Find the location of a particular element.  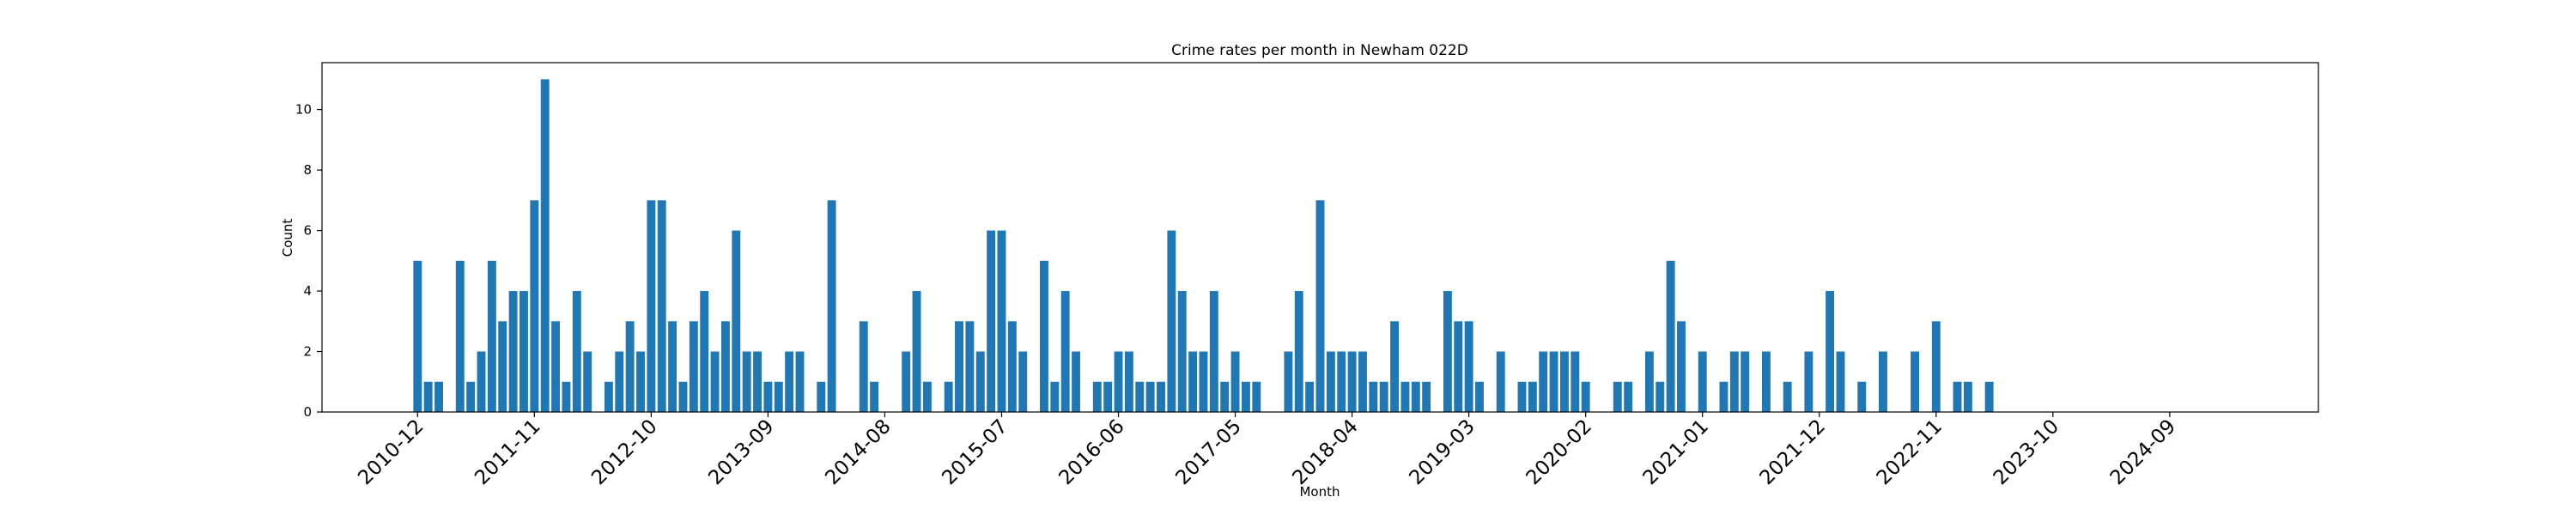

x-tick-label: 2016-06 is located at coordinates (1091, 452).